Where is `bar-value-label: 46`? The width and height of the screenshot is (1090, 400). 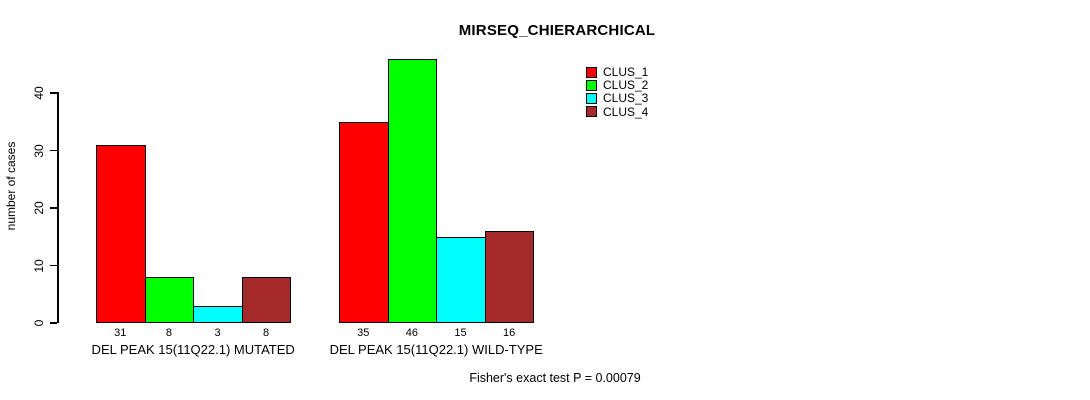
bar-value-label: 46 is located at coordinates (412, 333).